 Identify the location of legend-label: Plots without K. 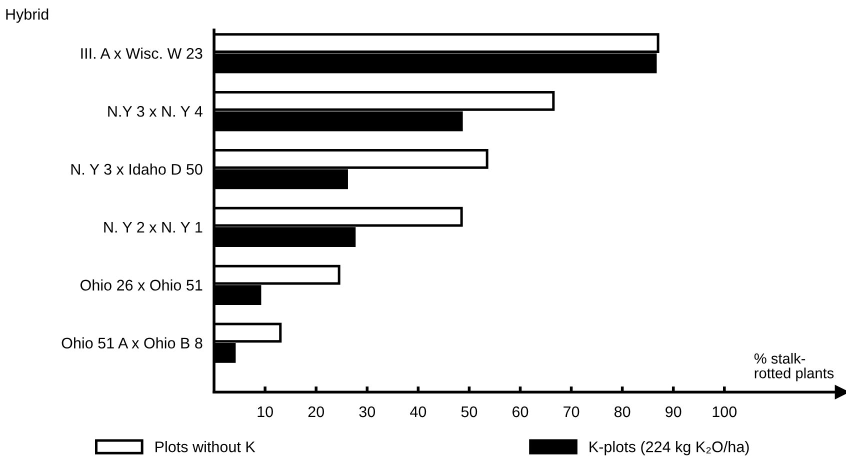
(206, 446).